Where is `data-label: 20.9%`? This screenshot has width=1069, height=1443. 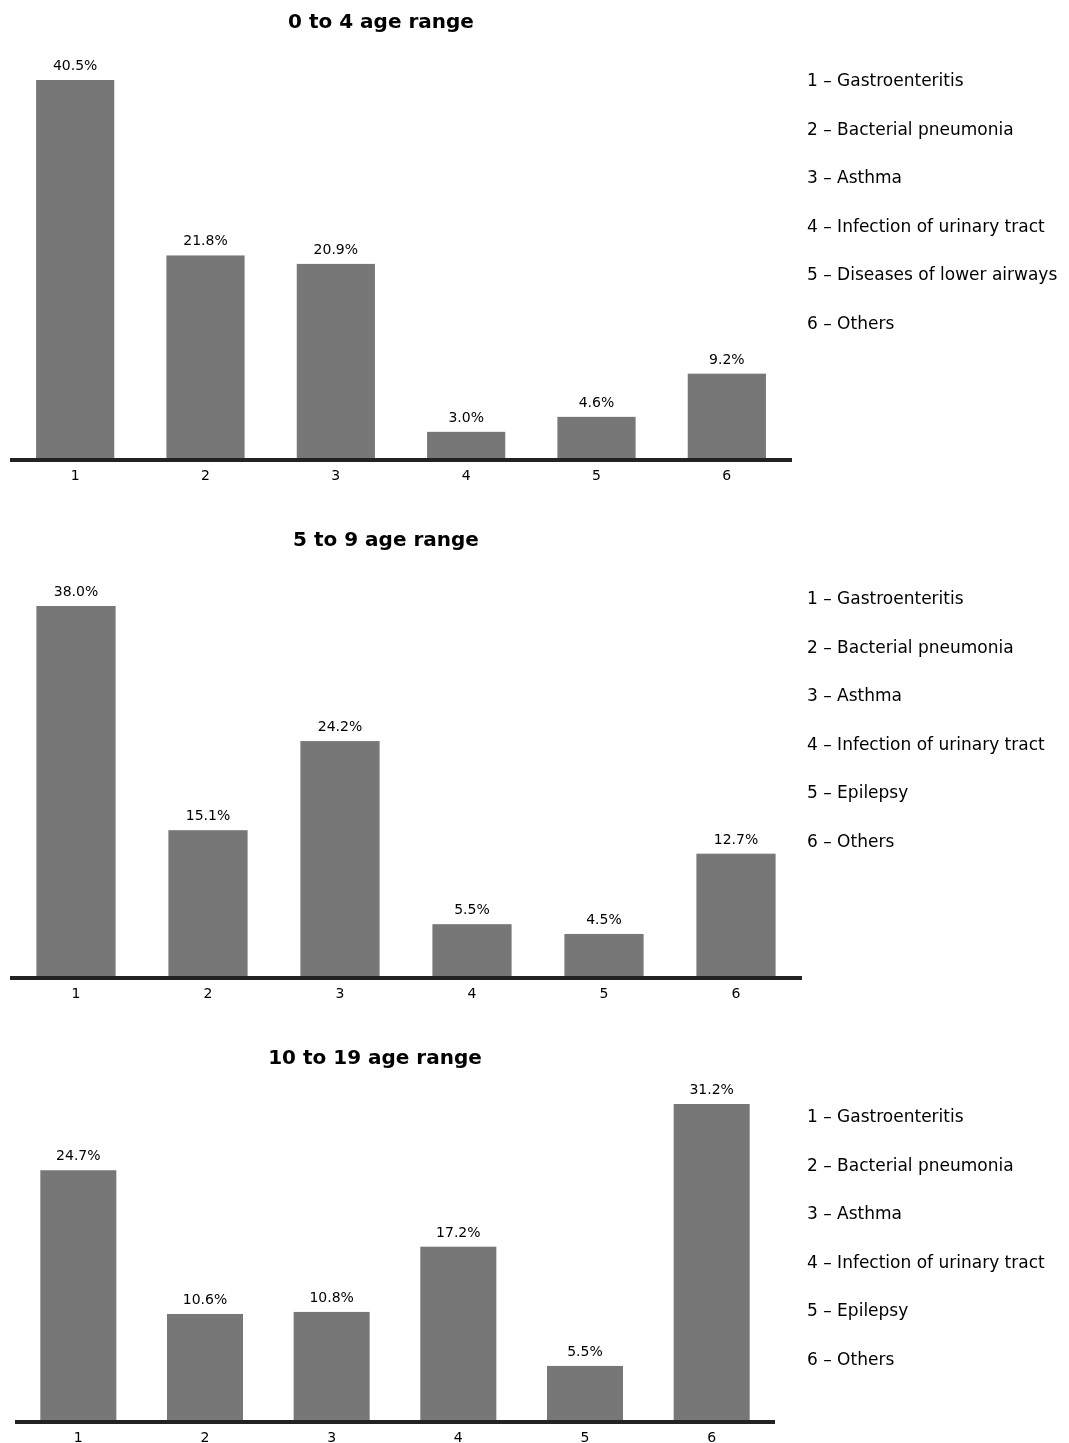
data-label: 20.9% is located at coordinates (336, 248).